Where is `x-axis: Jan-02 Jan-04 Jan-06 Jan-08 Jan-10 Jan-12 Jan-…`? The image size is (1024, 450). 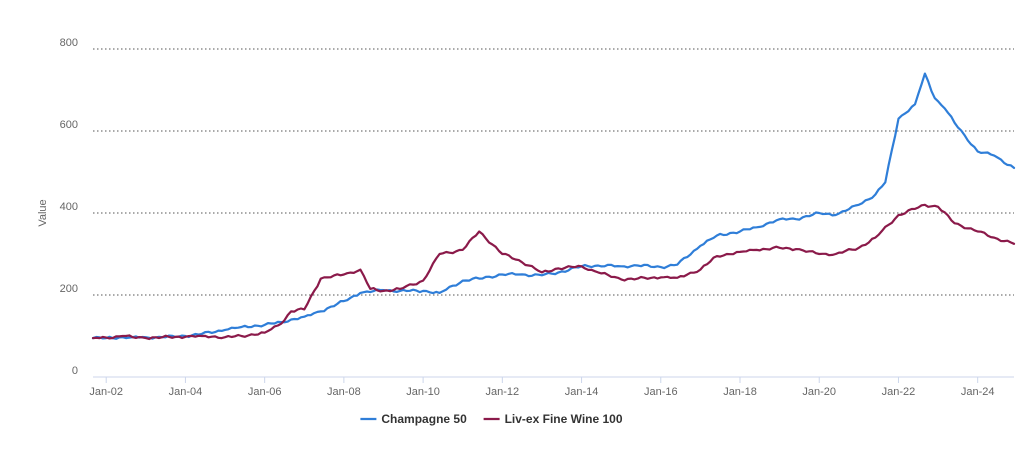
x-axis: Jan-02 Jan-04 Jan-06 Jan-08 Jan-10 Jan-12 Jan-… is located at coordinates (551, 387).